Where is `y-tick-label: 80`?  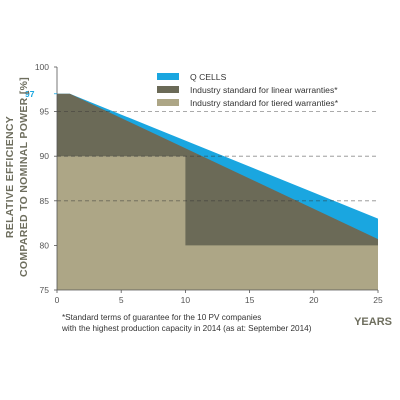
y-tick-label: 80 is located at coordinates (45, 245).